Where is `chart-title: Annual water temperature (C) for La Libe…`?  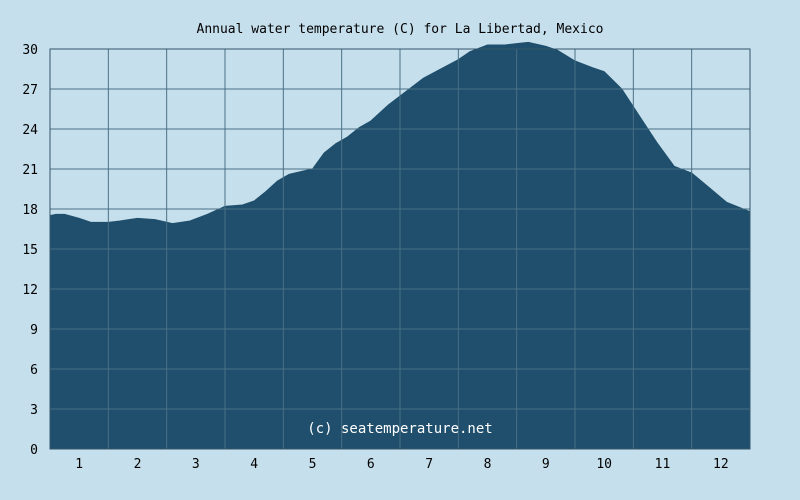
chart-title: Annual water temperature (C) for La Libe… is located at coordinates (400, 29).